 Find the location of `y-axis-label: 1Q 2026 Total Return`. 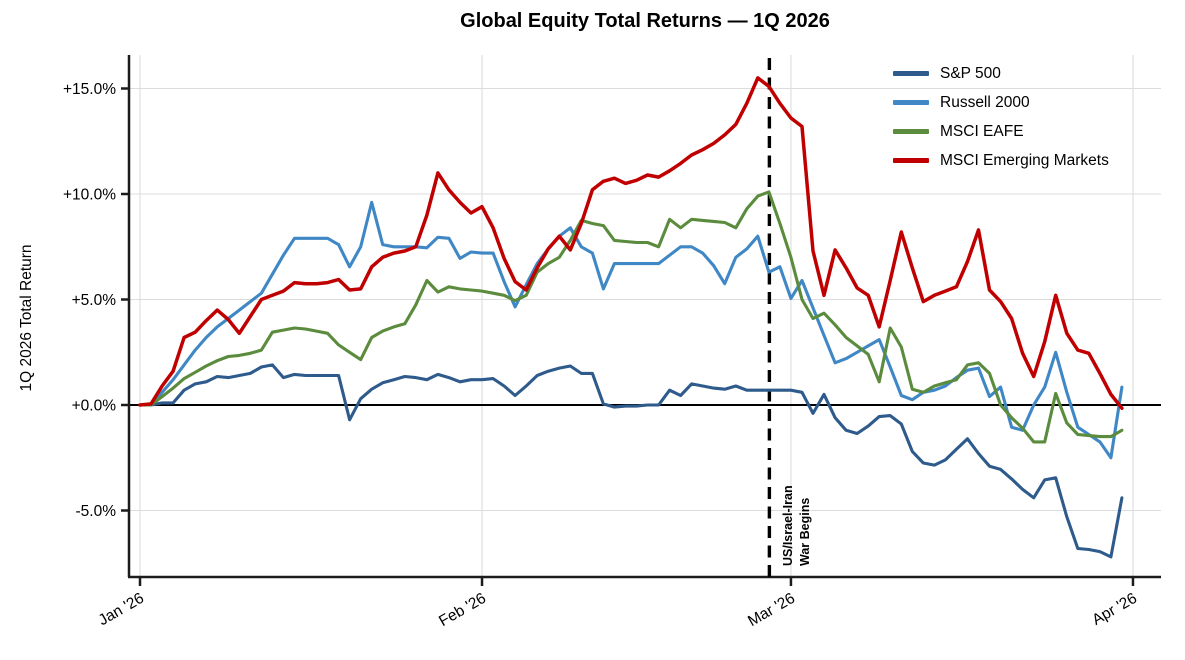

y-axis-label: 1Q 2026 Total Return is located at coordinates (26, 318).